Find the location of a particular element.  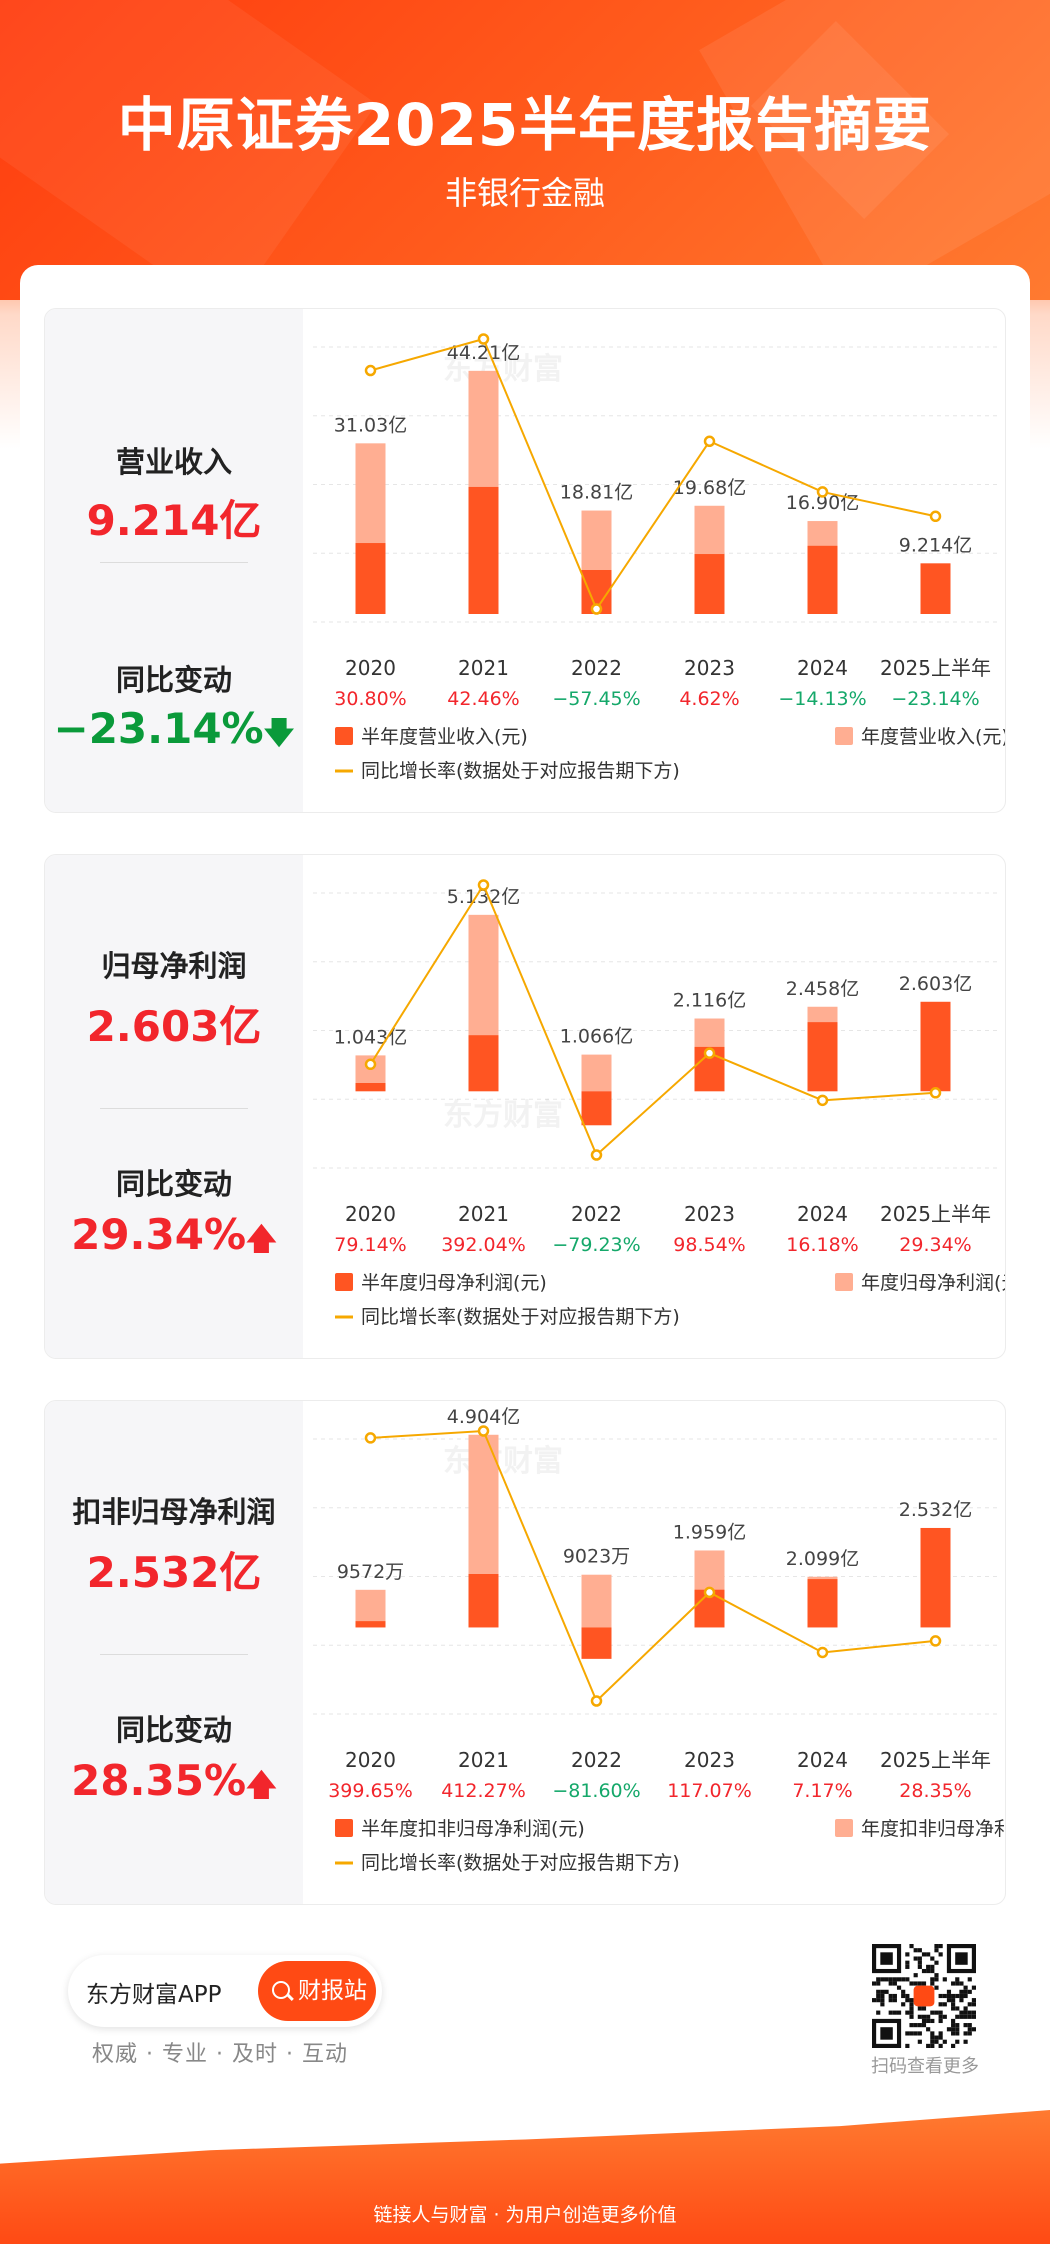

footer-tagline: 链接人与财富 · 为用户创造更多价值 is located at coordinates (525, 2215).